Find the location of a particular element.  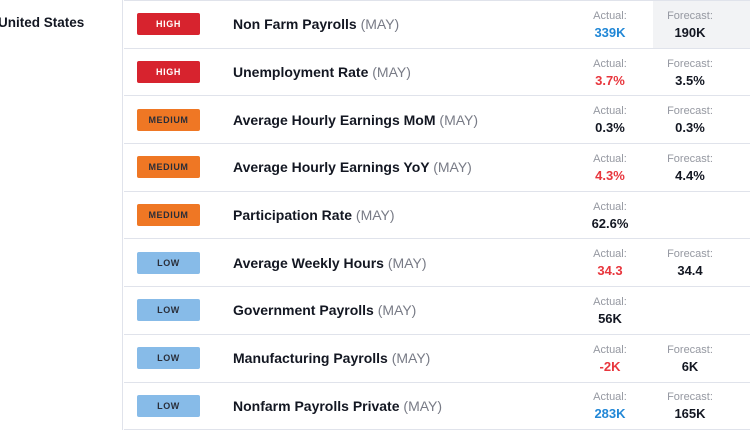

event-name: Average Weekly Hours (MAY) is located at coordinates (400, 263).